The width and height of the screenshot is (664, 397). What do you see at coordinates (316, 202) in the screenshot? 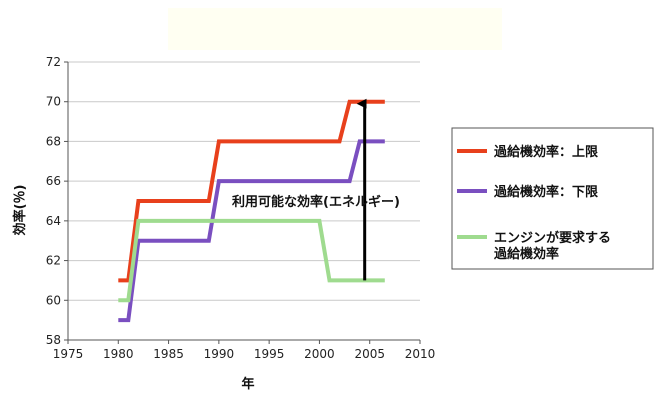
I see `annotation-label: 利用可能な効率(エネルギー)` at bounding box center [316, 202].